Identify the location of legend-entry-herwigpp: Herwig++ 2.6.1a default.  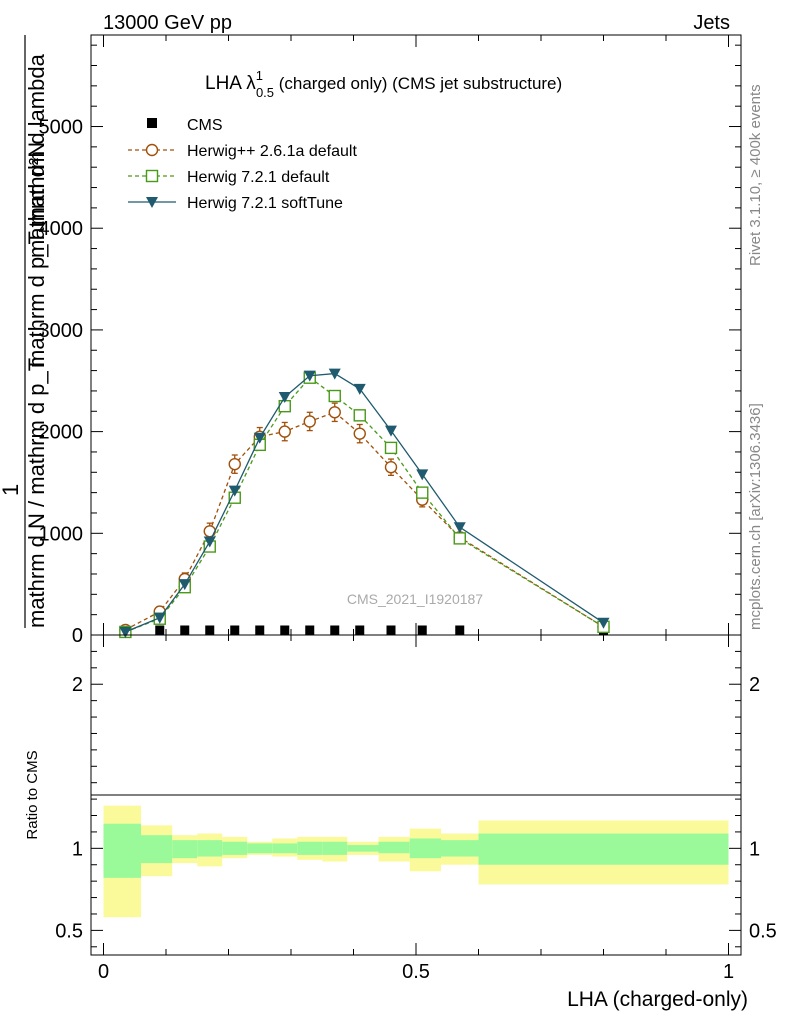
(242, 151).